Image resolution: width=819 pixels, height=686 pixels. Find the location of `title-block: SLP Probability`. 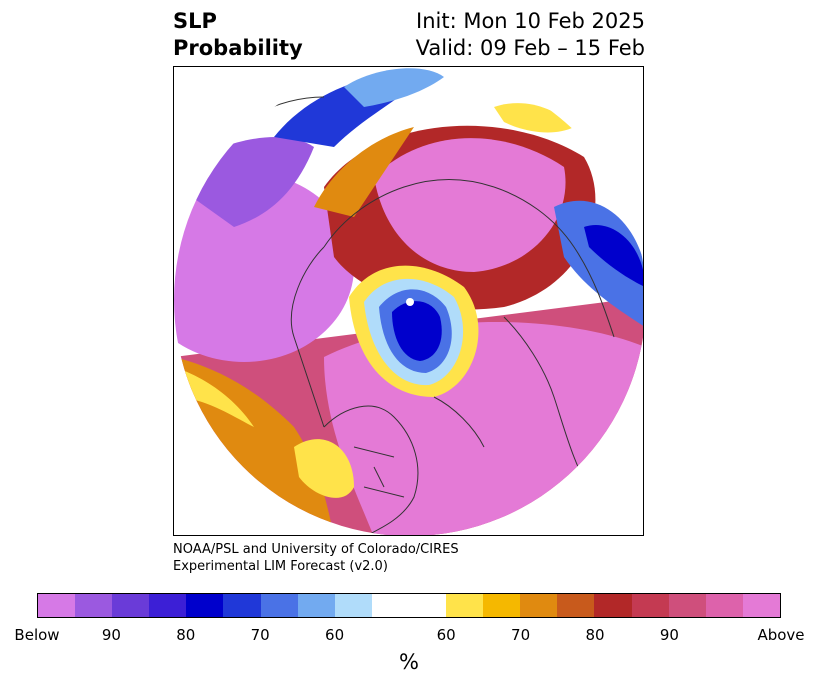

title-block: SLP Probability is located at coordinates (238, 35).